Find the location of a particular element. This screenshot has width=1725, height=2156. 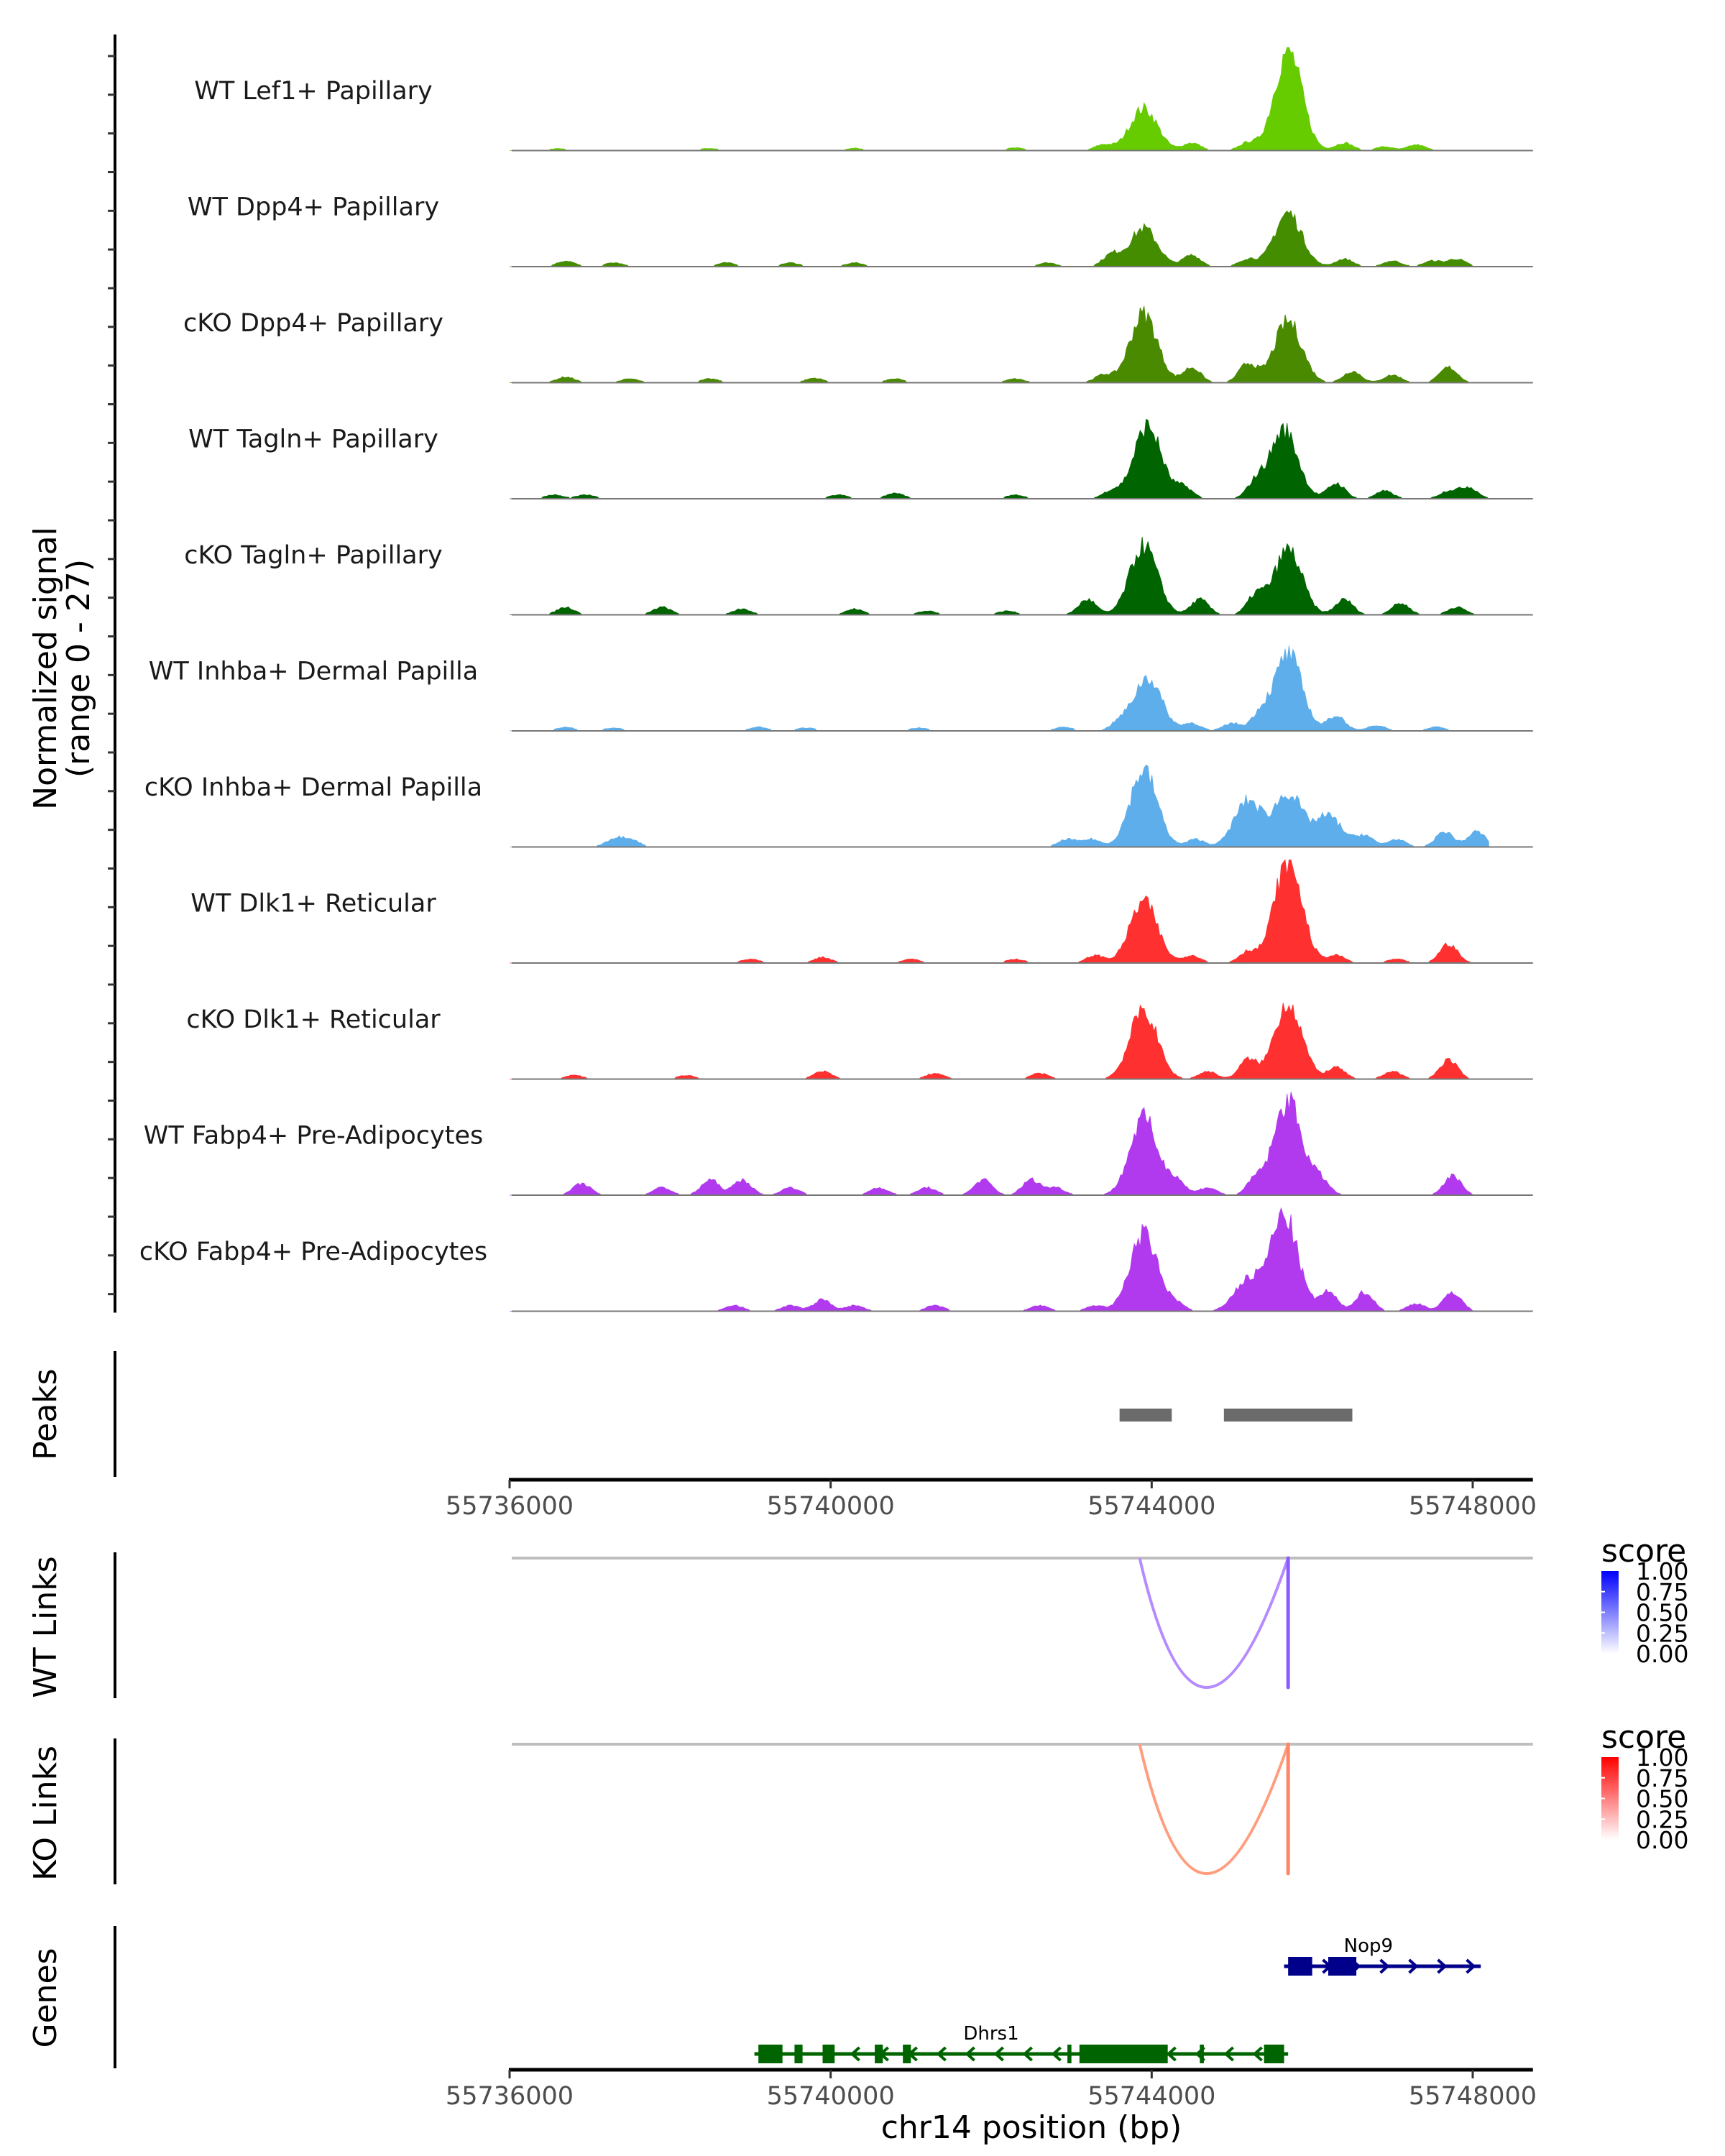

coverage-track: WT Lef1+ Papillary is located at coordinates (863, 99).